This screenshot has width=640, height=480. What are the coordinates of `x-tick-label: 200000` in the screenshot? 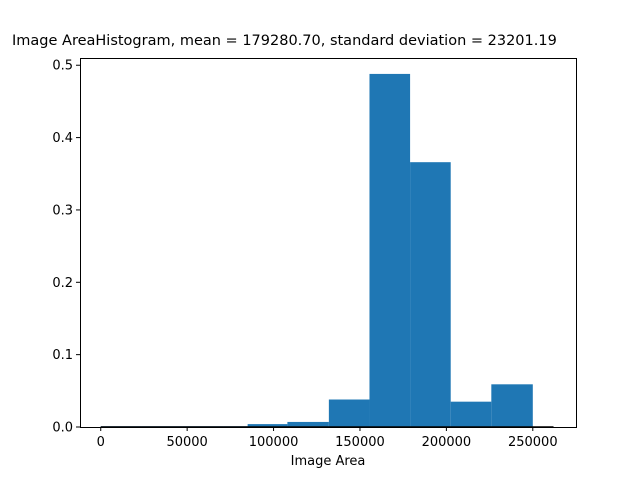 It's located at (447, 442).